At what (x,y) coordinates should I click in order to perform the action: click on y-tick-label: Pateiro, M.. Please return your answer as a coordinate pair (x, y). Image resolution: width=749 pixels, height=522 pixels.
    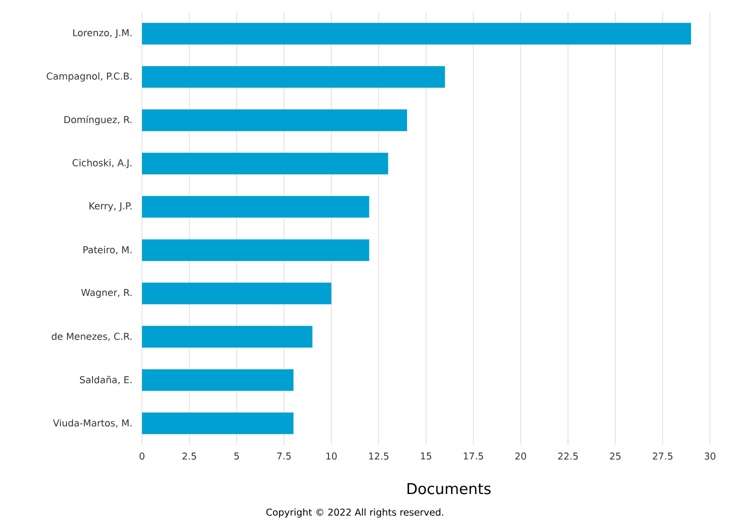
    Looking at the image, I should click on (107, 250).